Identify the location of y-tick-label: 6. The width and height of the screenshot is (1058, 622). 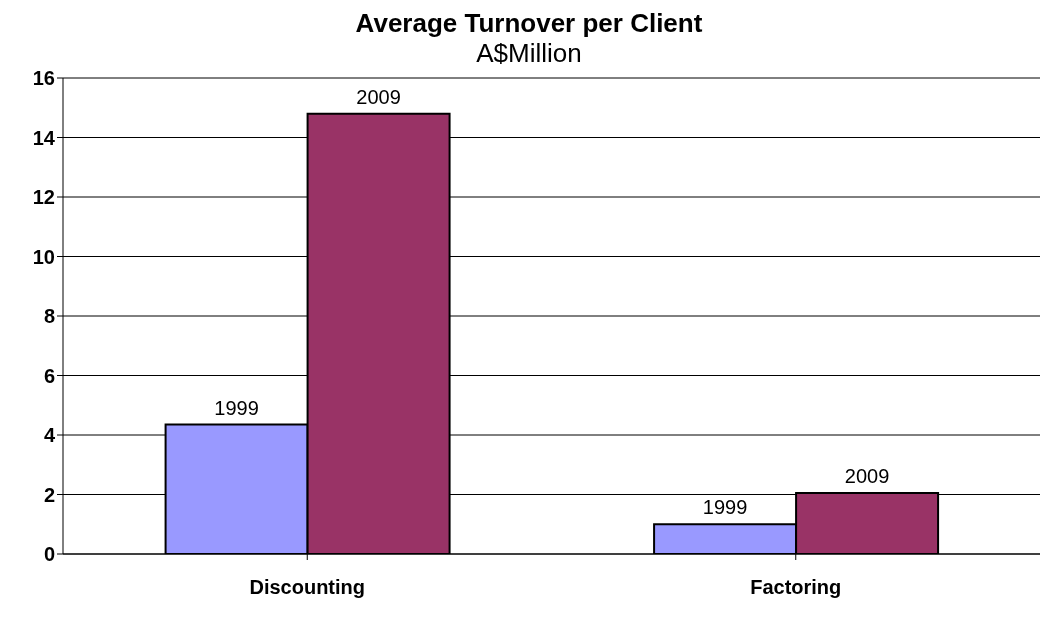
(49, 375).